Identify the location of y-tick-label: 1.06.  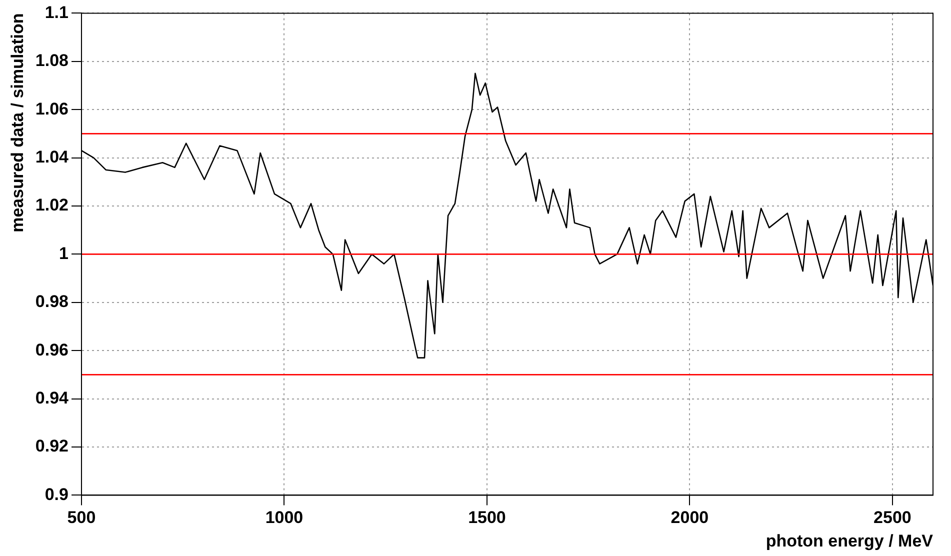
(51, 108).